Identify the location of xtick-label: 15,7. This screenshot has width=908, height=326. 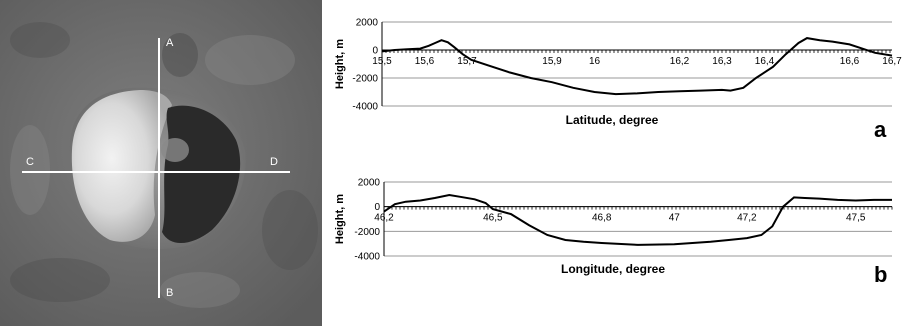
(467, 61).